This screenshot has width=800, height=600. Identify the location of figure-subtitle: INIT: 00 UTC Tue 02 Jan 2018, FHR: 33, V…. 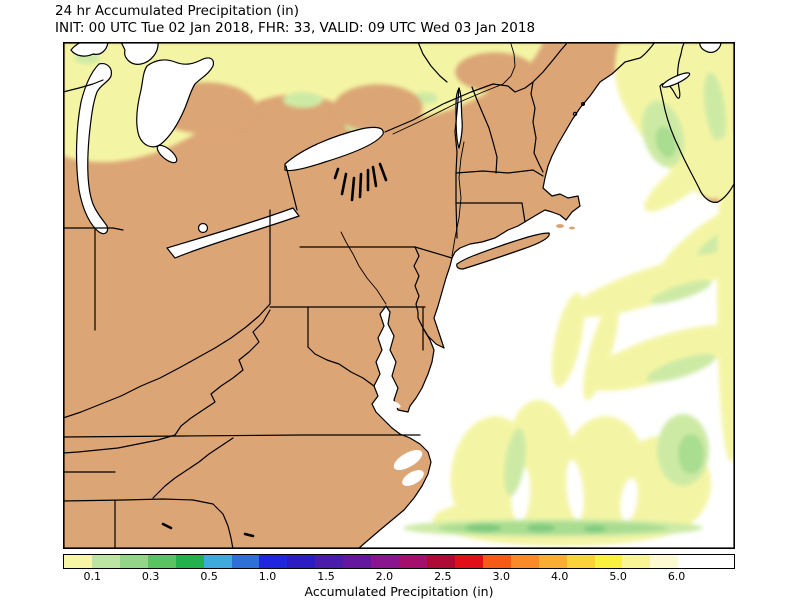
(295, 28).